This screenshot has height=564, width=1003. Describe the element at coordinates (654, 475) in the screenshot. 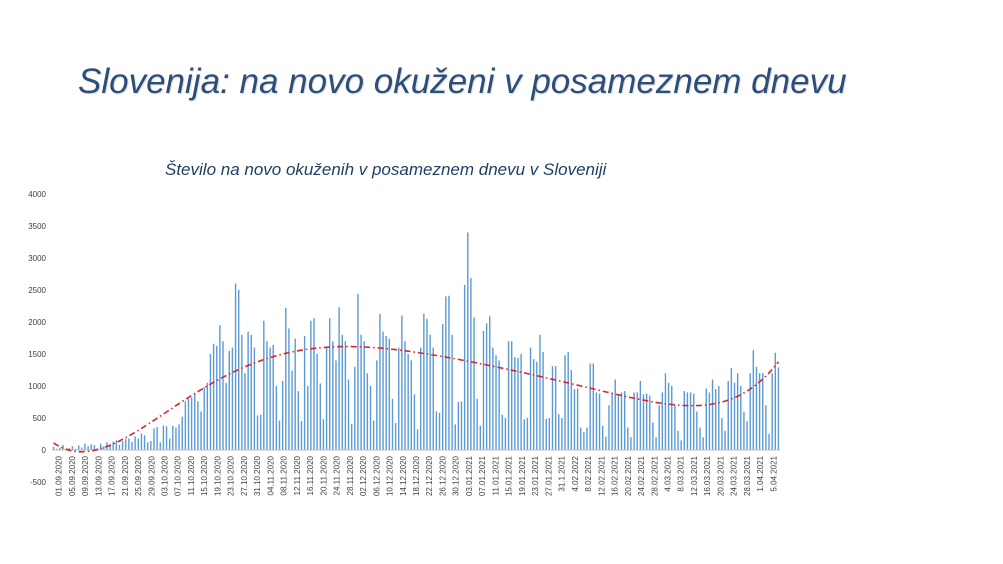

I see `x-tick-label: 28.02.2021` at that location.